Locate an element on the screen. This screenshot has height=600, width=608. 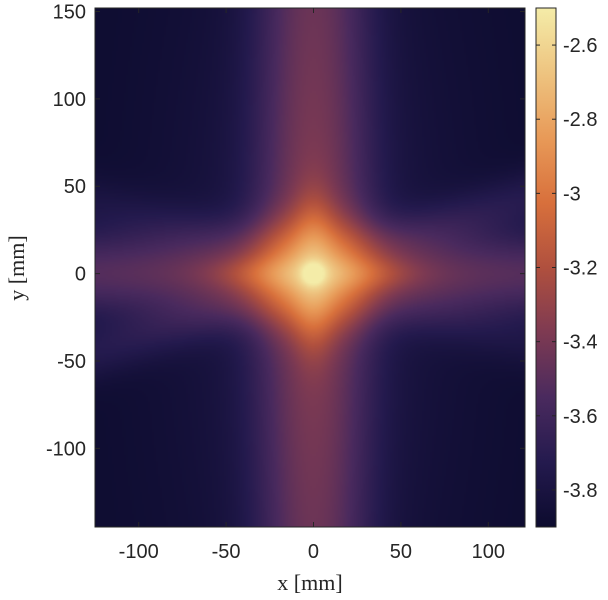
y-axis-title: y [mm] is located at coordinates (16, 267).